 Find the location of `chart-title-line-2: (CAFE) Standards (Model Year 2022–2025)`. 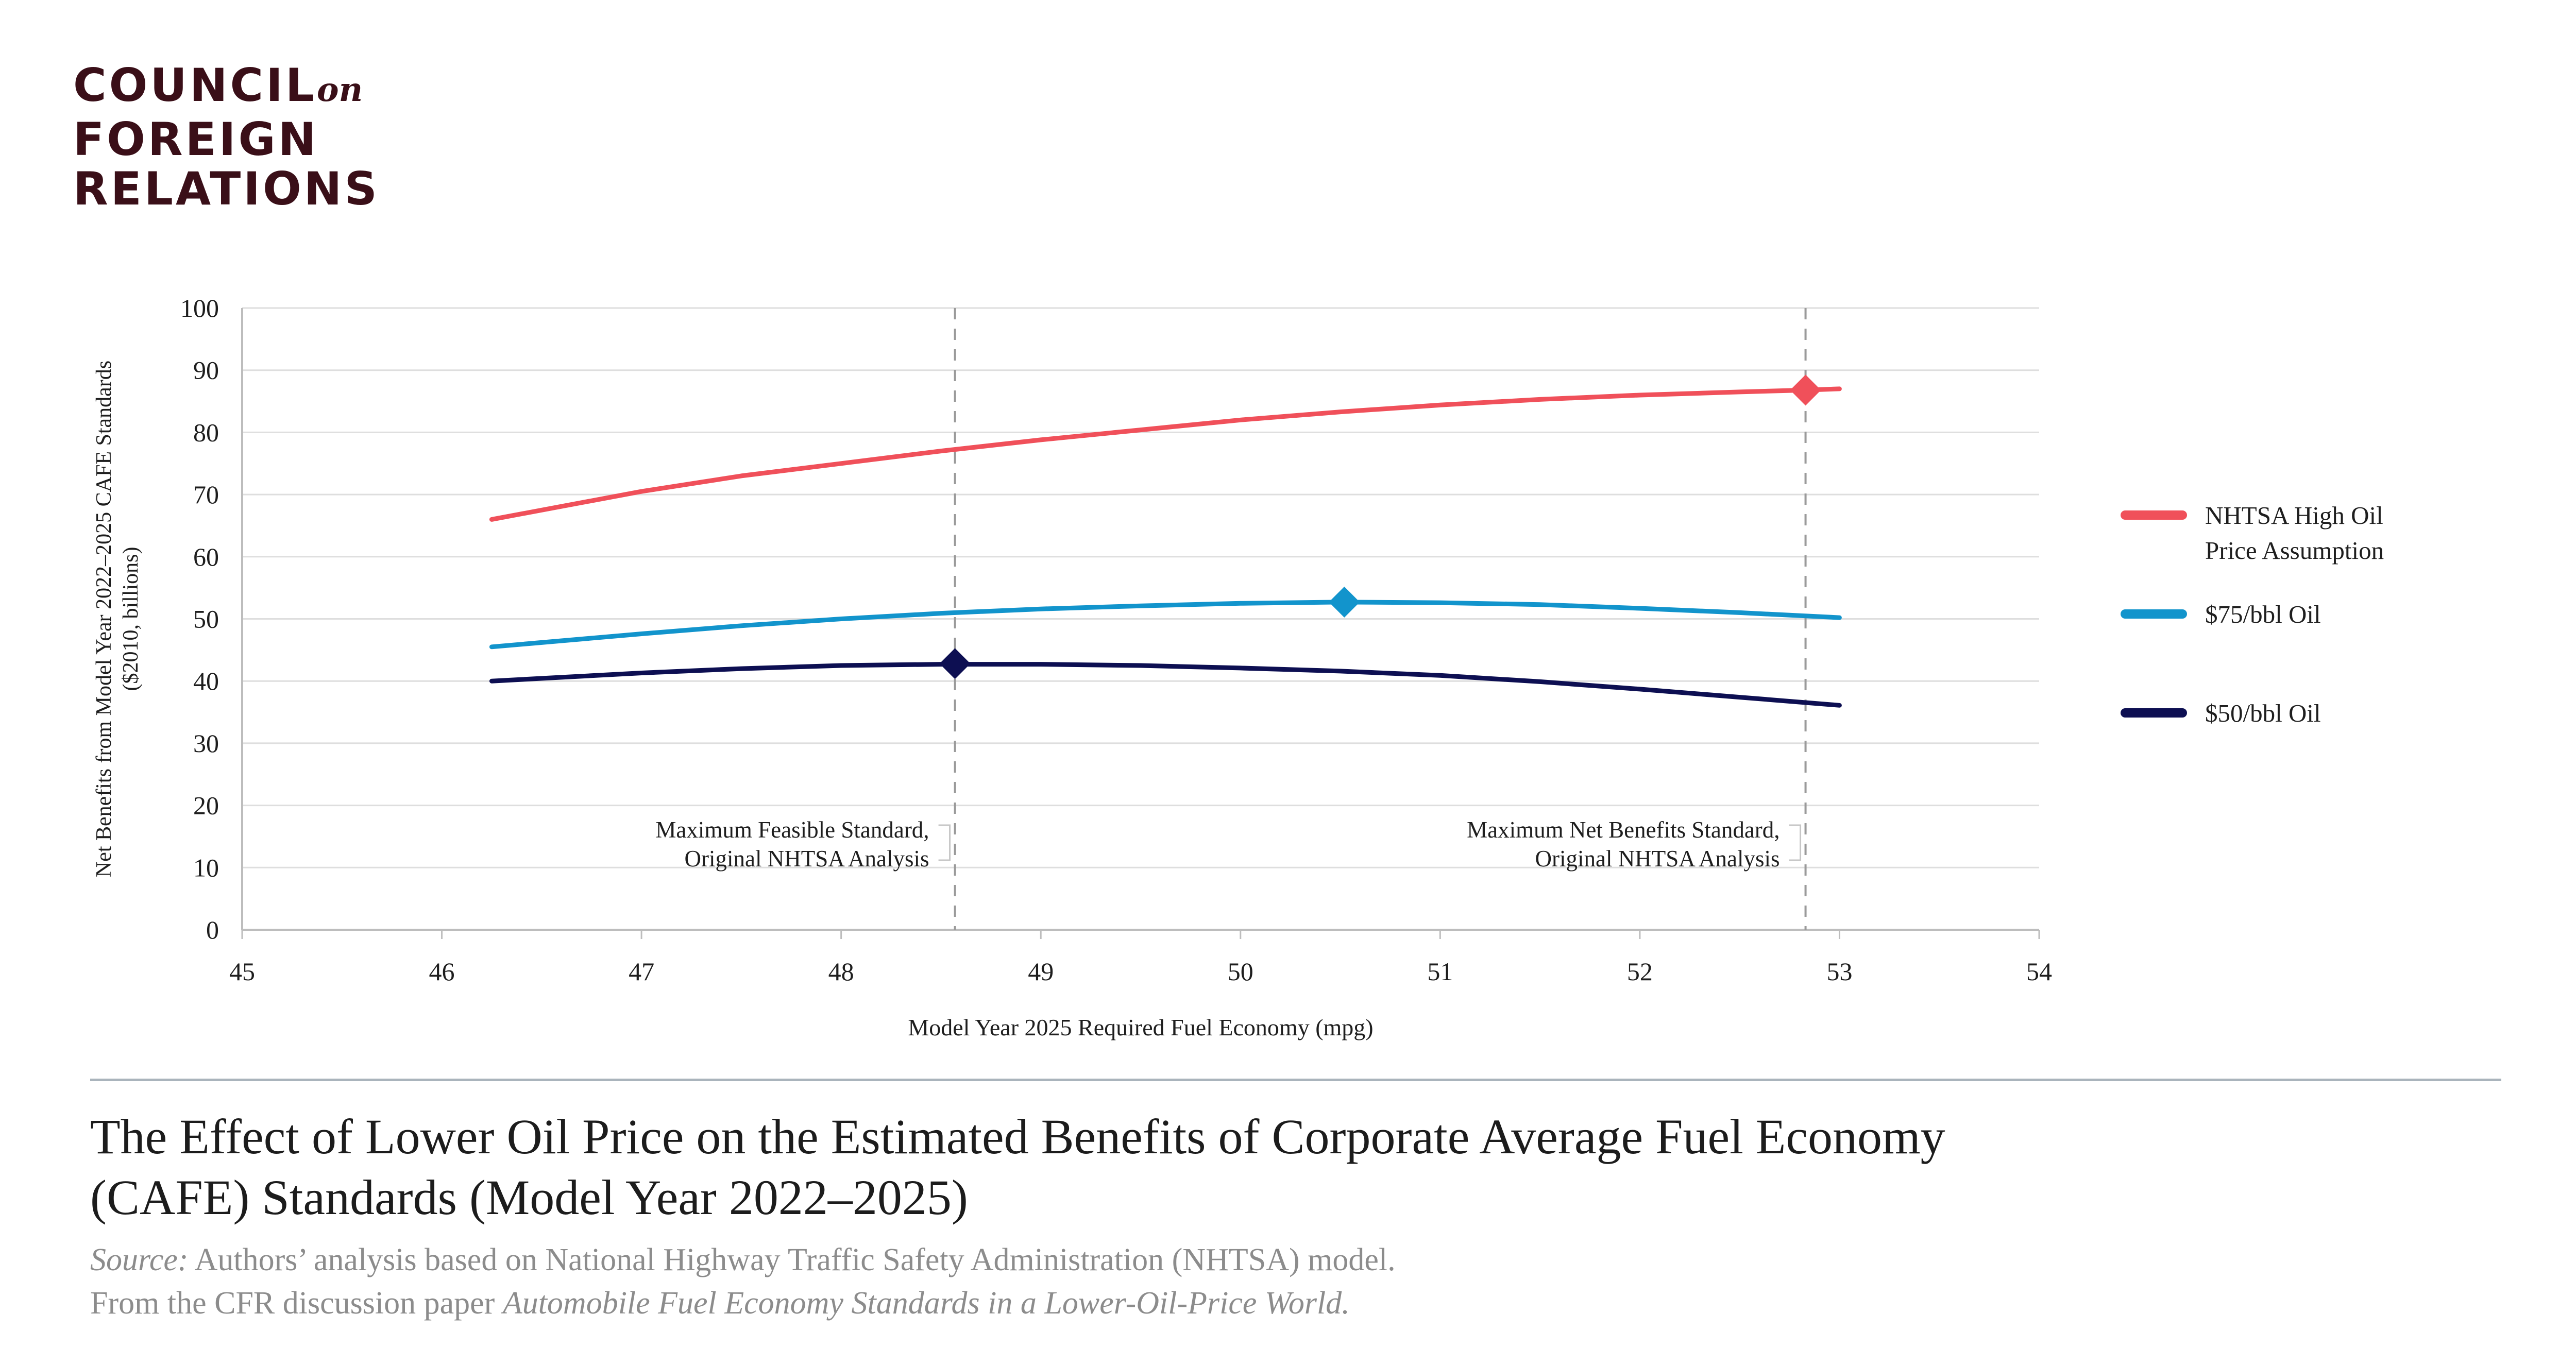

chart-title-line-2: (CAFE) Standards (Model Year 2022–2025) is located at coordinates (529, 1197).